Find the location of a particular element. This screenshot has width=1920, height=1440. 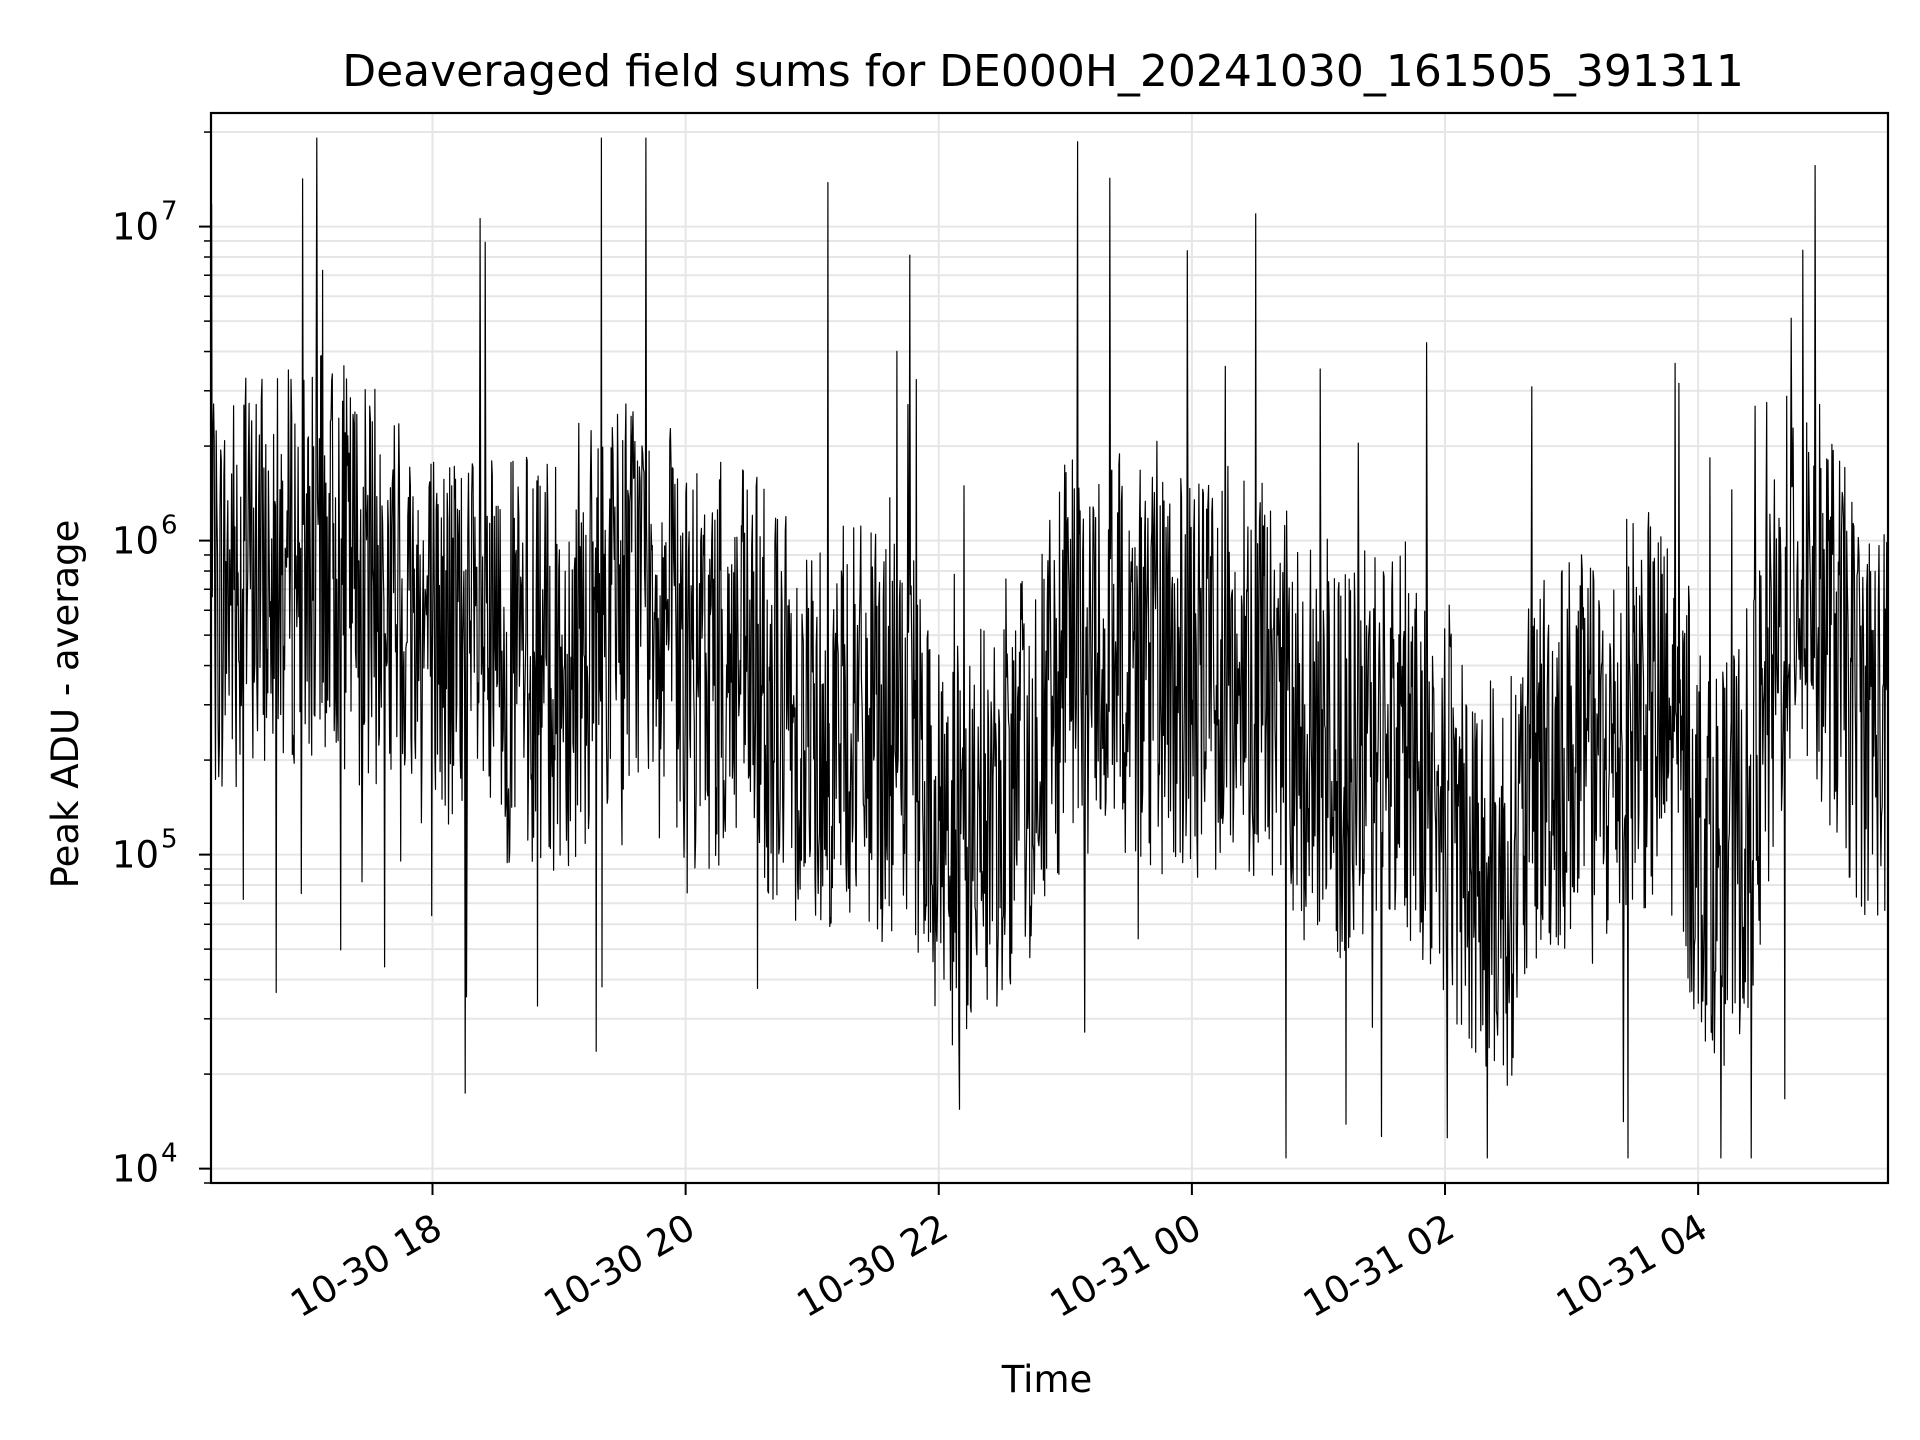

y-tick-label-exponent: 4 is located at coordinates (169, 1154).